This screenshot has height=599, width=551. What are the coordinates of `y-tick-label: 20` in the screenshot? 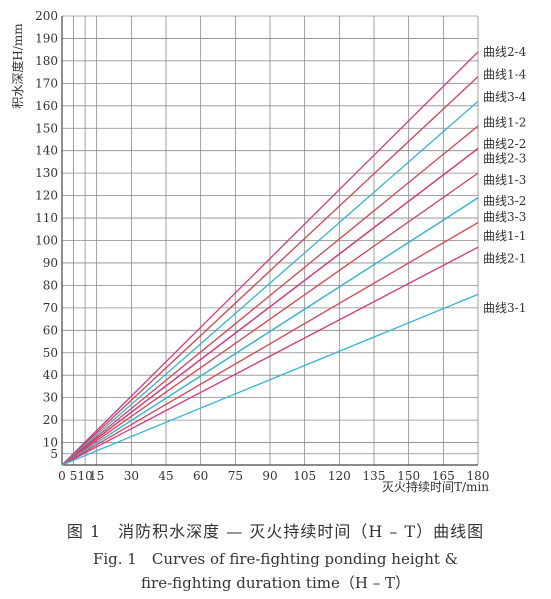 It's located at (50, 420).